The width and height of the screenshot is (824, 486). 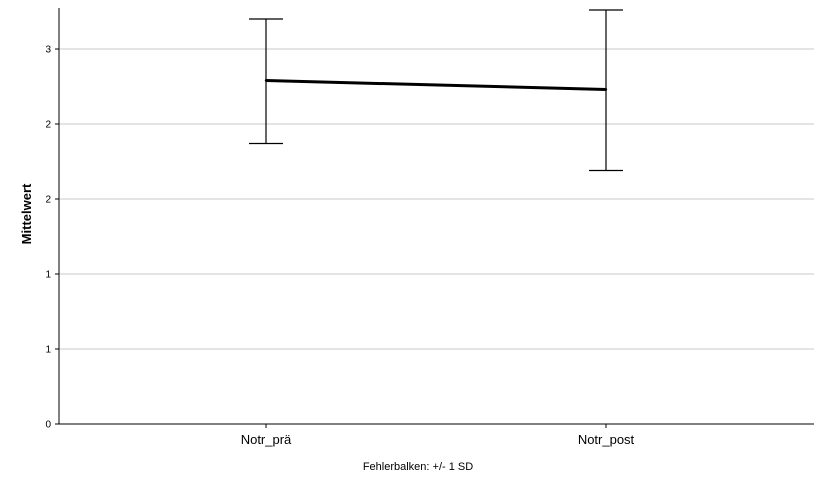 What do you see at coordinates (418, 467) in the screenshot?
I see `error-bar-footnote: Fehlerbalken: +/- 1 SD` at bounding box center [418, 467].